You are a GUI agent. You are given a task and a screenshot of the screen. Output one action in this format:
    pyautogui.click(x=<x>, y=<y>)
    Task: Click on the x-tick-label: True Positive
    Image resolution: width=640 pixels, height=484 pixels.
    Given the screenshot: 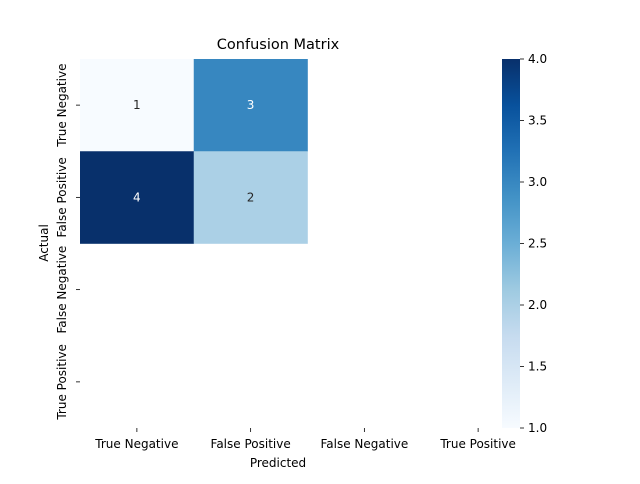 What is the action you would take?
    pyautogui.click(x=477, y=444)
    